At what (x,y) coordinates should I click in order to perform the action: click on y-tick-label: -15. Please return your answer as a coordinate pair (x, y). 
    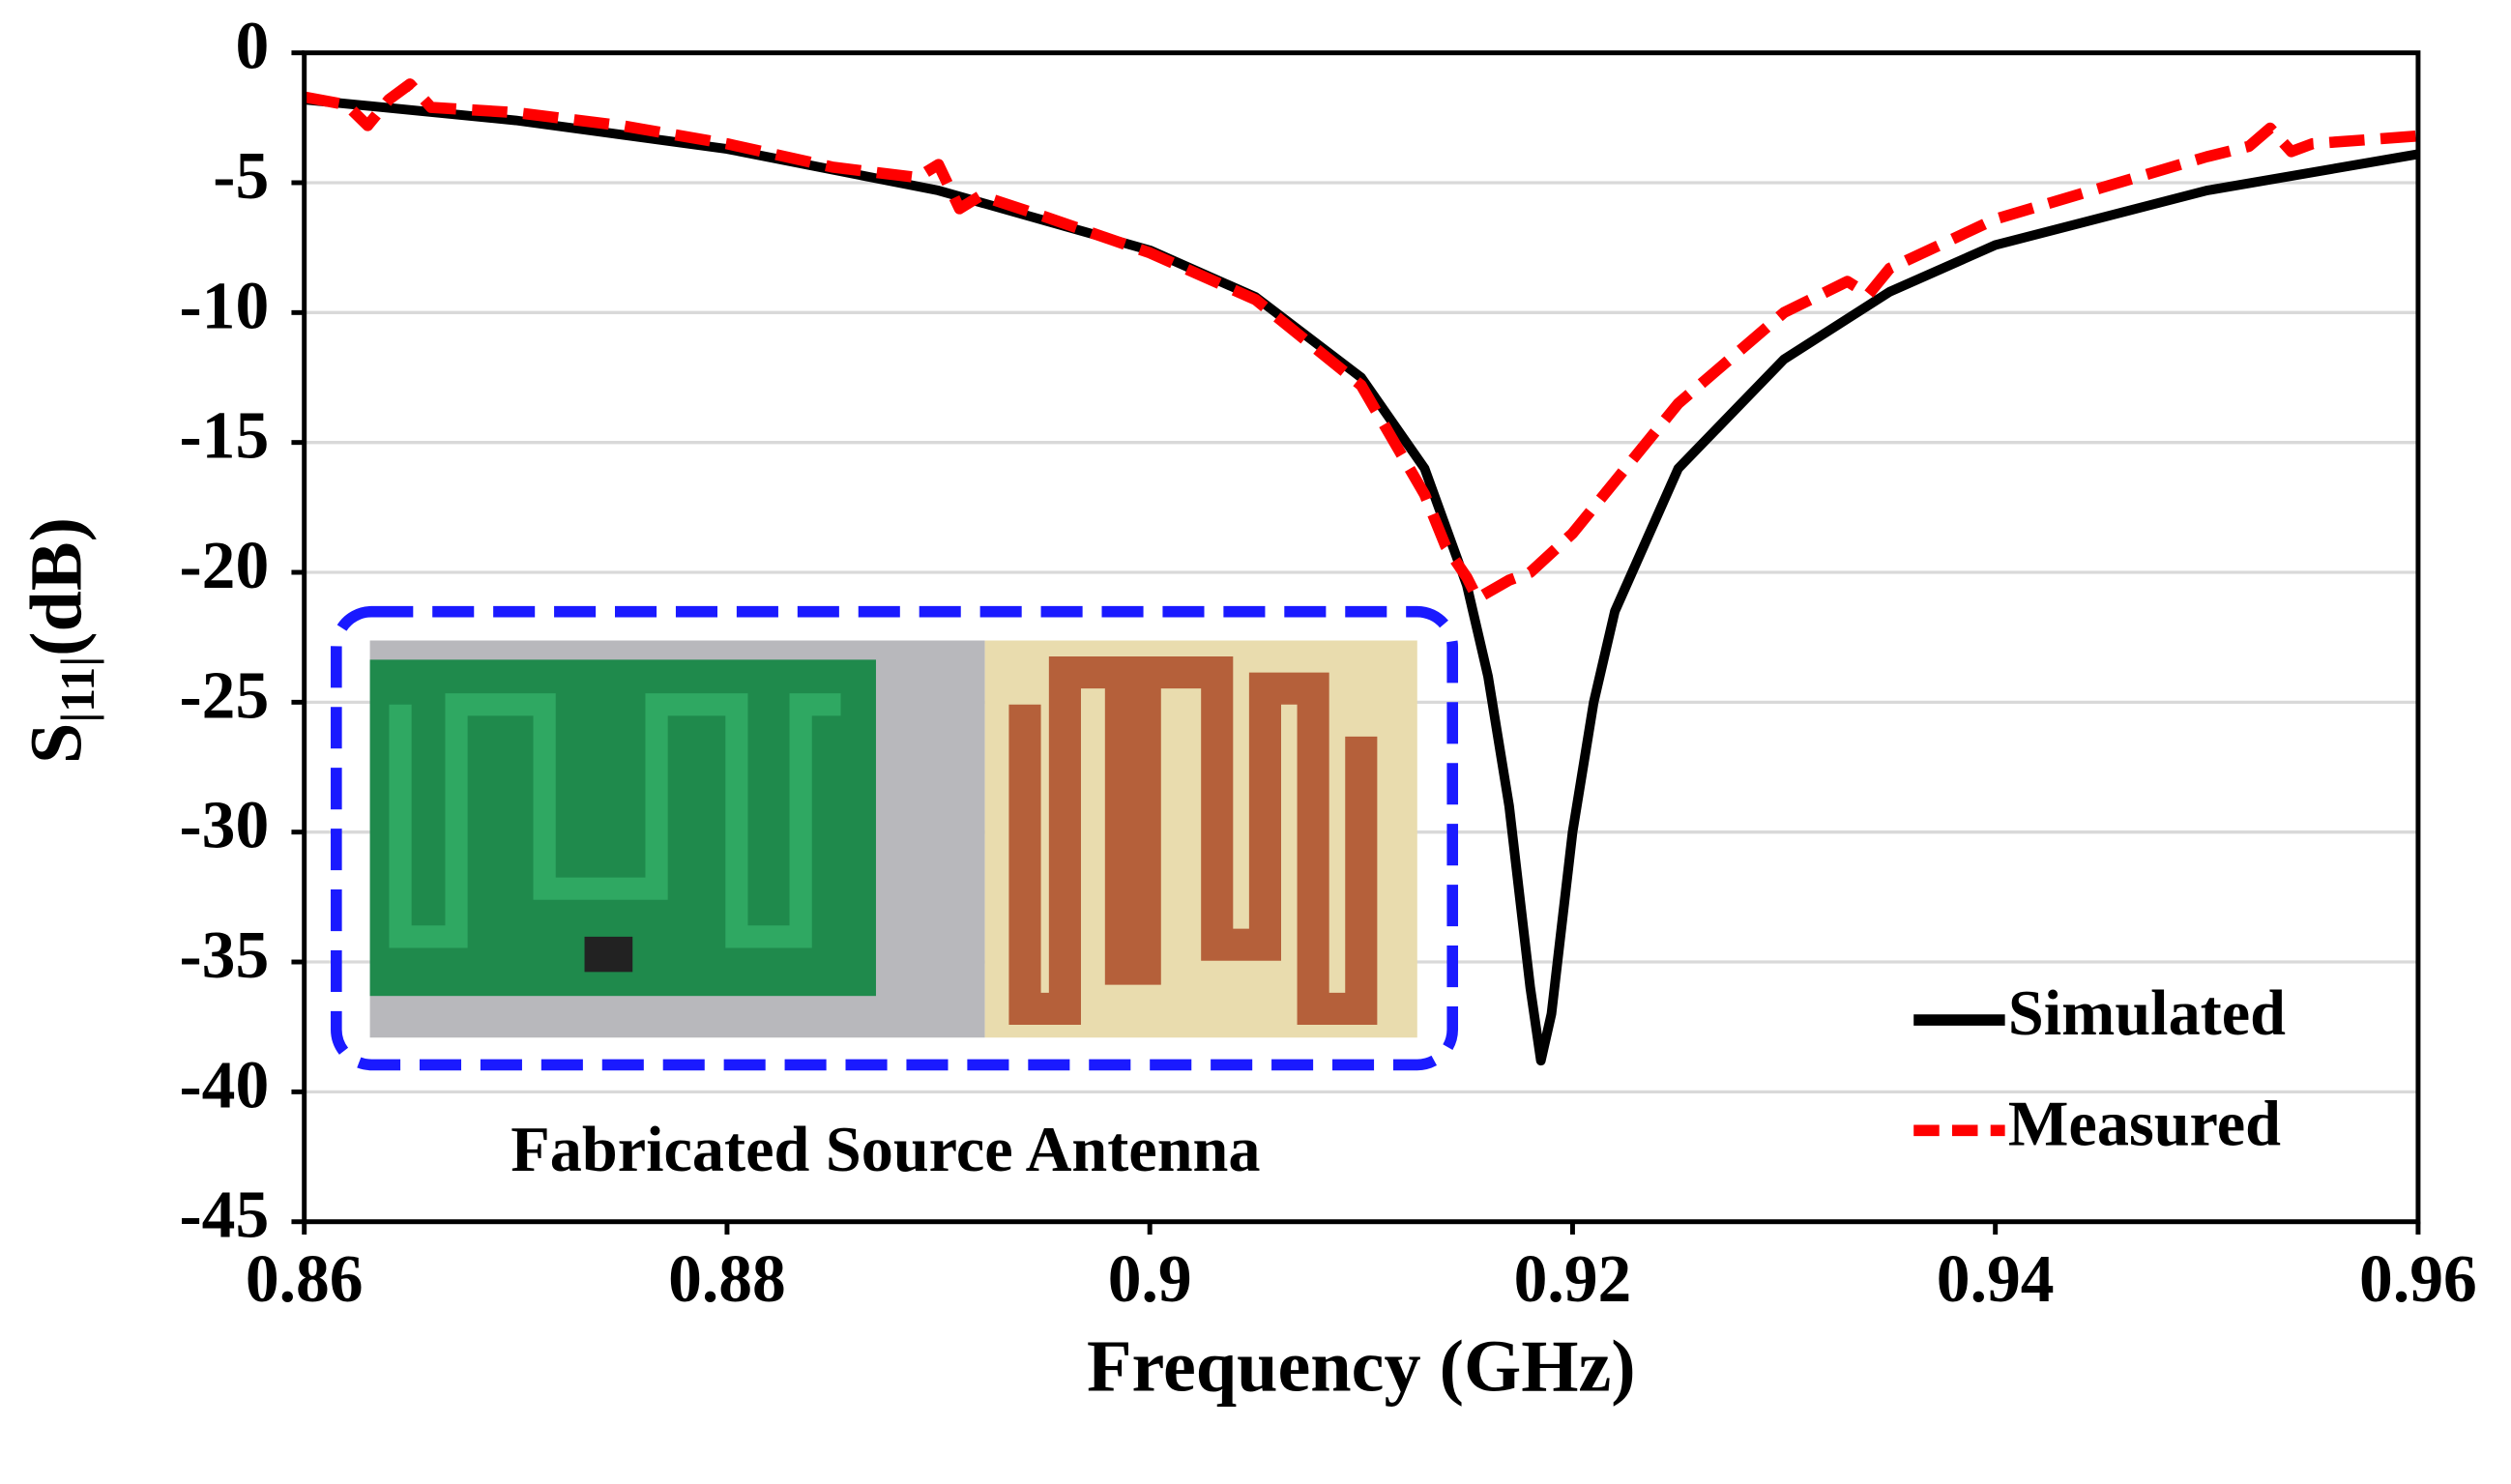
    Looking at the image, I should click on (225, 436).